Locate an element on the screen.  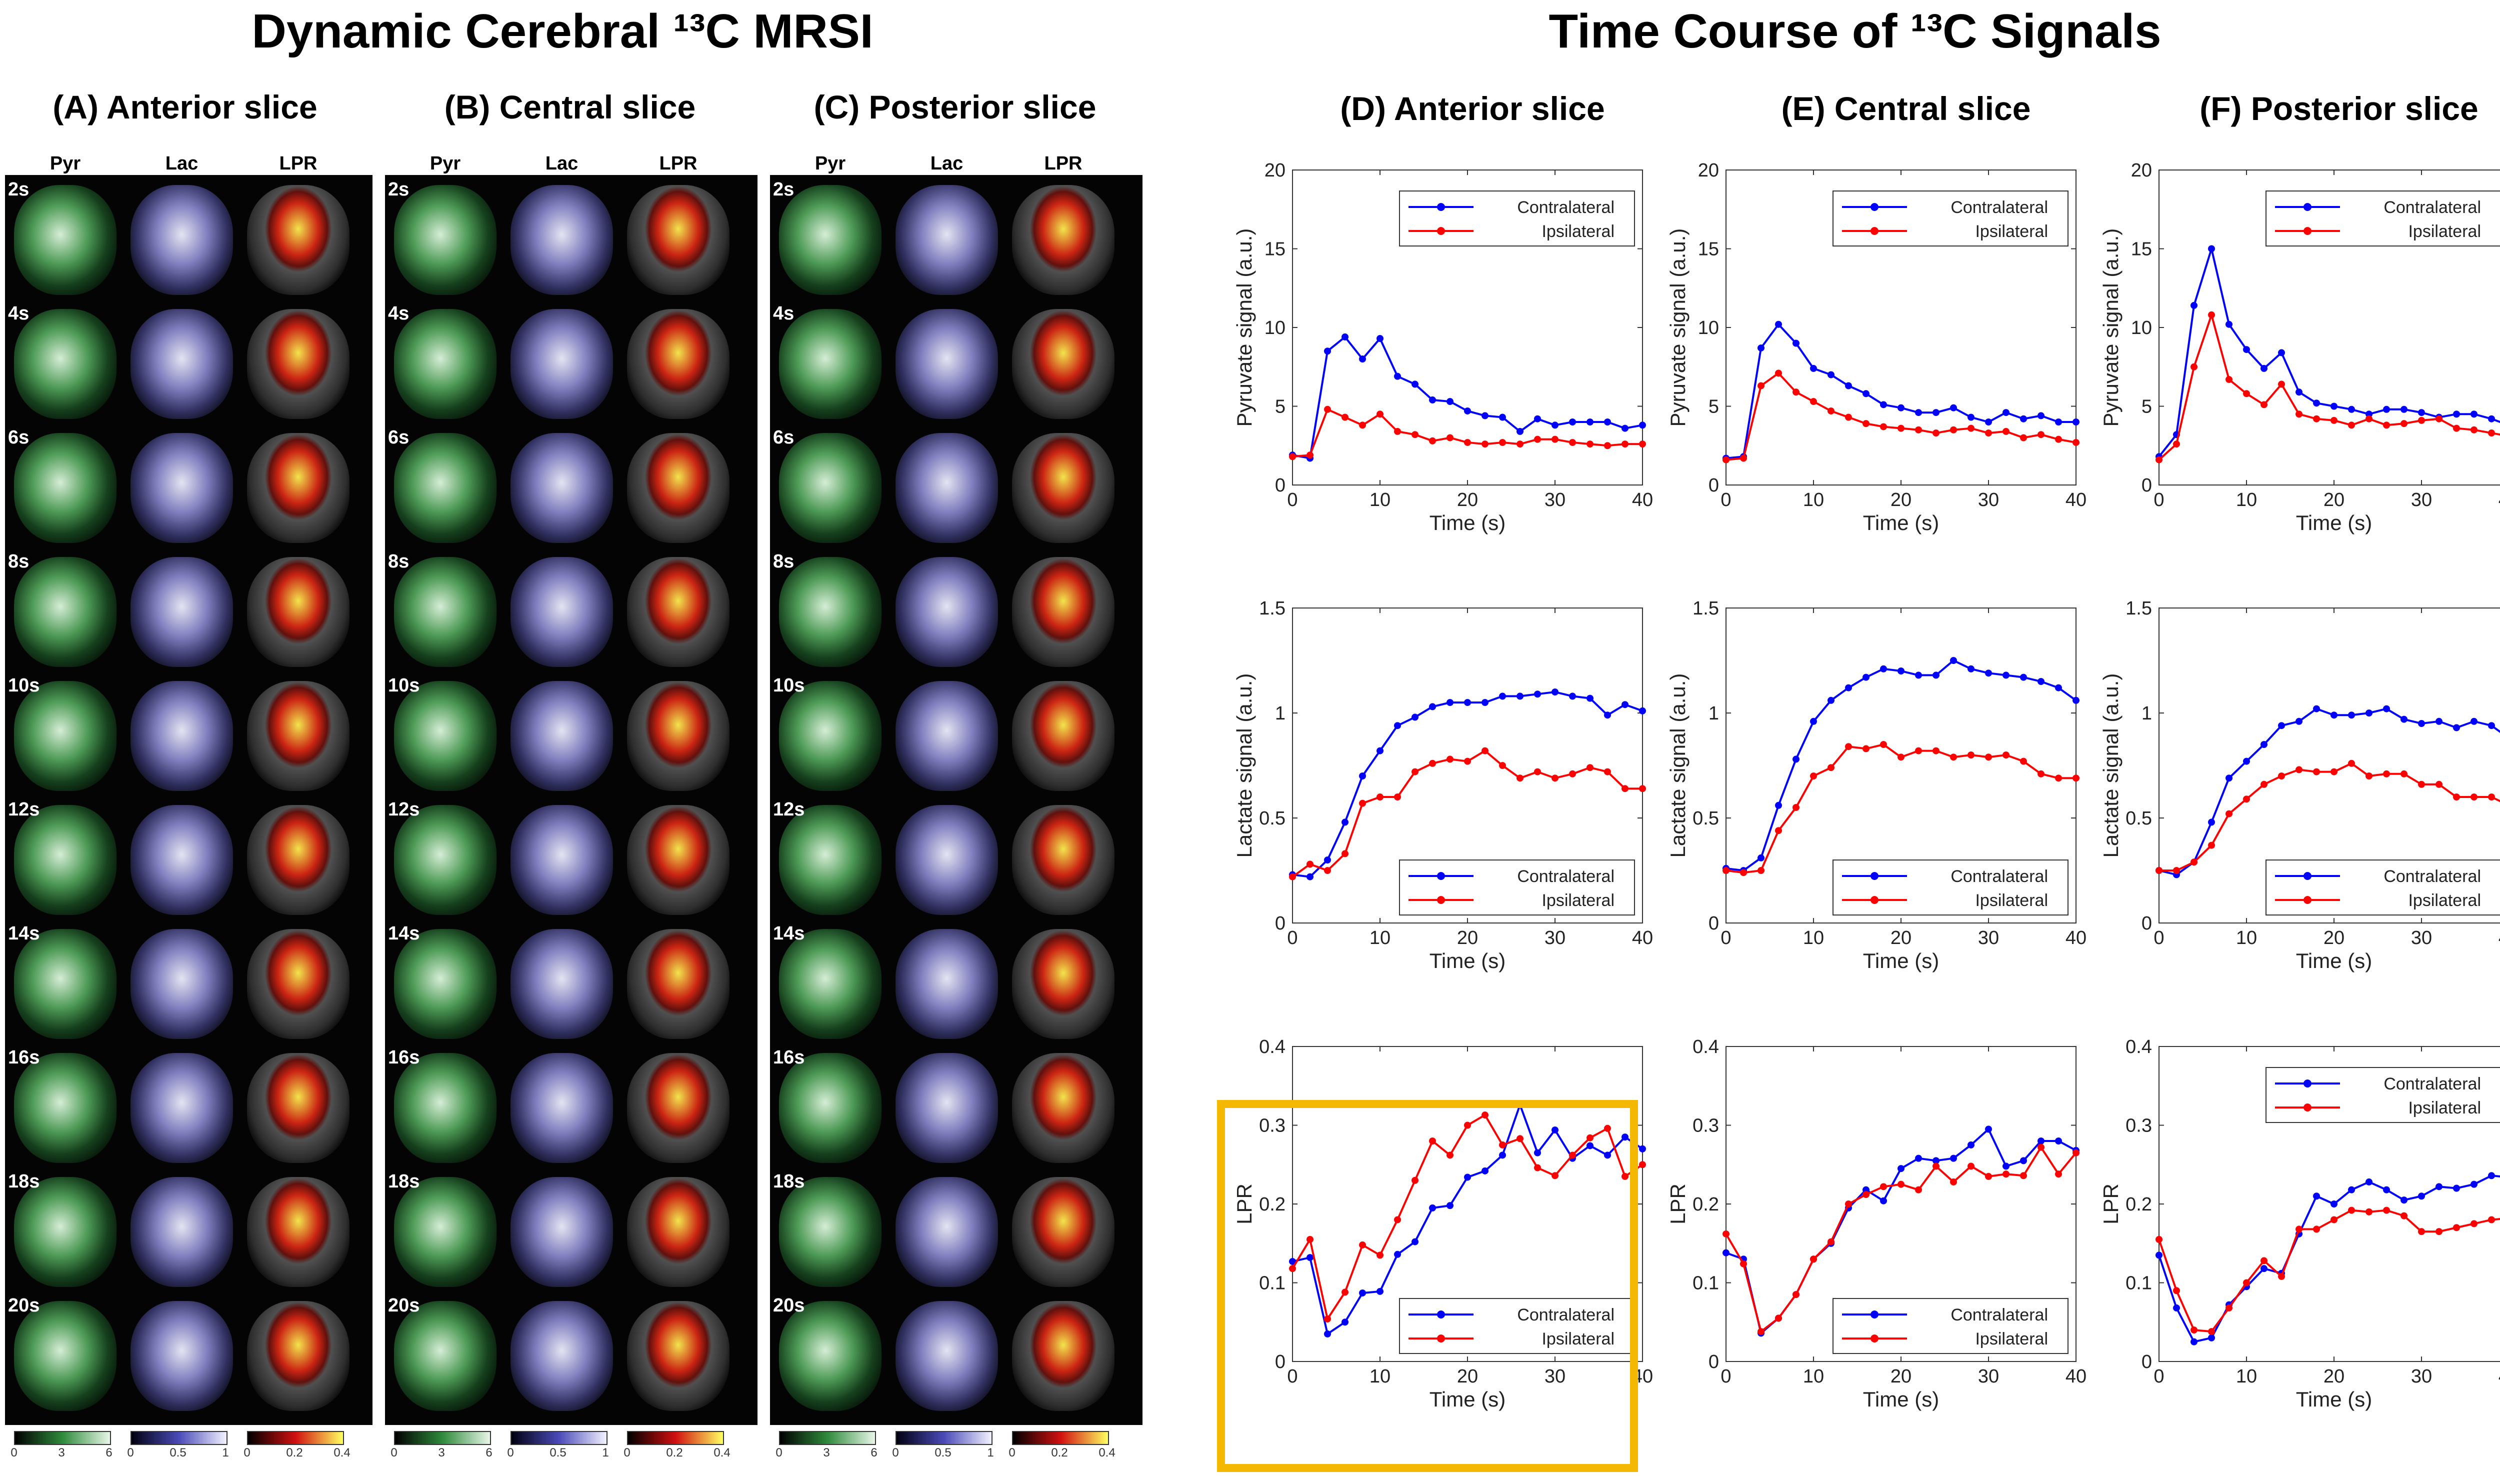
legend-label: Contralateral is located at coordinates (2432, 1084).